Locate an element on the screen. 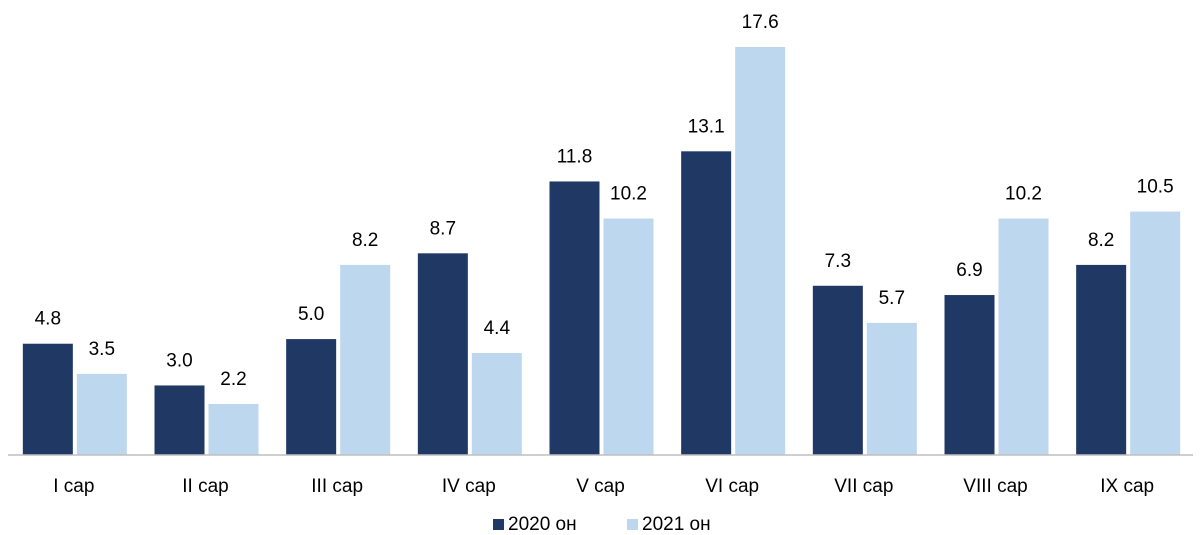 This screenshot has width=1201, height=535. data-label: 2.2 is located at coordinates (233, 379).